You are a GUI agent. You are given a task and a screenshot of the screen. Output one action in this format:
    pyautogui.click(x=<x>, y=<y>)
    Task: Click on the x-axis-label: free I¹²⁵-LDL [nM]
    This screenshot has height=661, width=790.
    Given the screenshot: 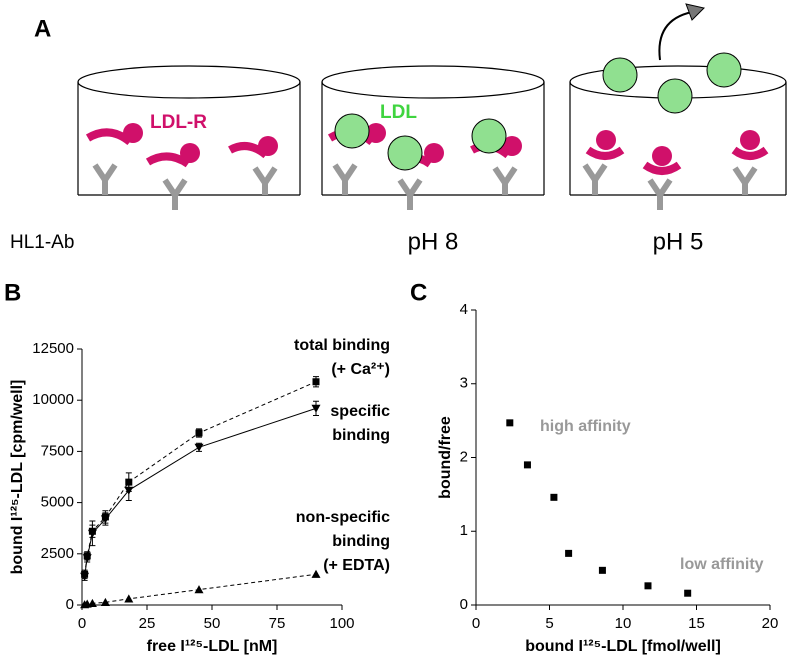 What is the action you would take?
    pyautogui.click(x=212, y=646)
    